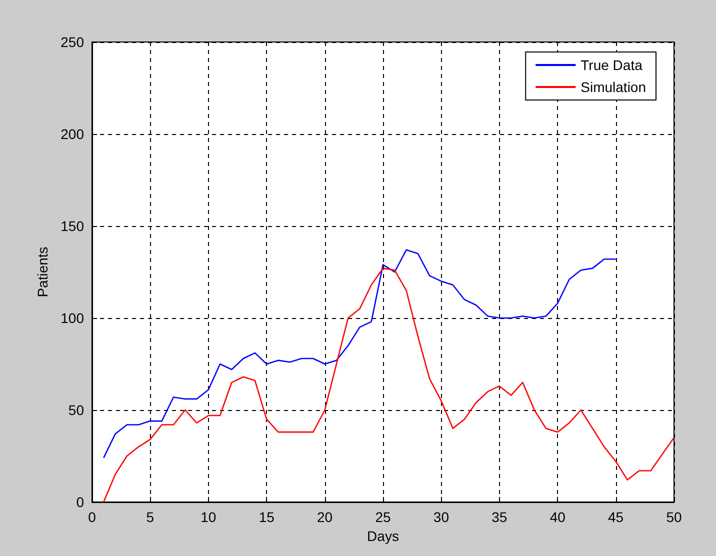  Describe the element at coordinates (92, 517) in the screenshot. I see `x-tick-label: 0` at that location.